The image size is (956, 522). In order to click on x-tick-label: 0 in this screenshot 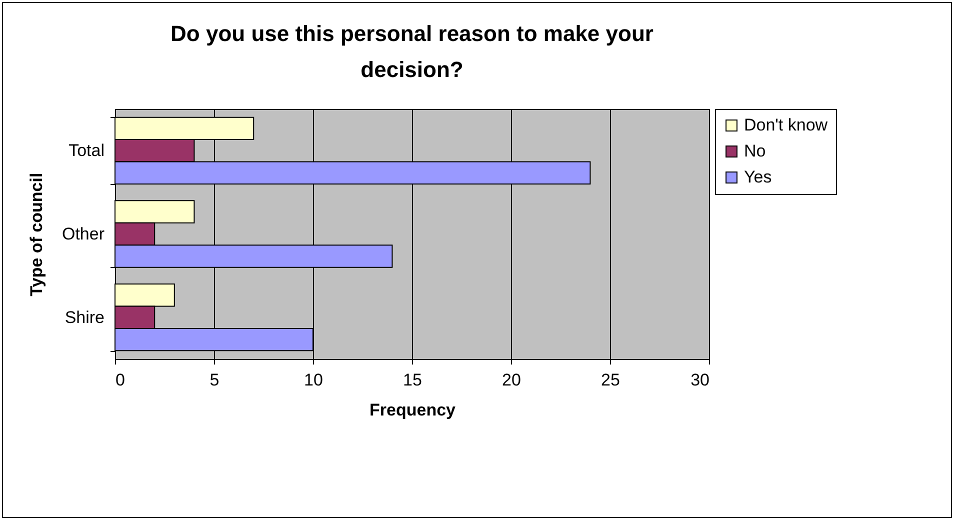, I will do `click(120, 380)`.